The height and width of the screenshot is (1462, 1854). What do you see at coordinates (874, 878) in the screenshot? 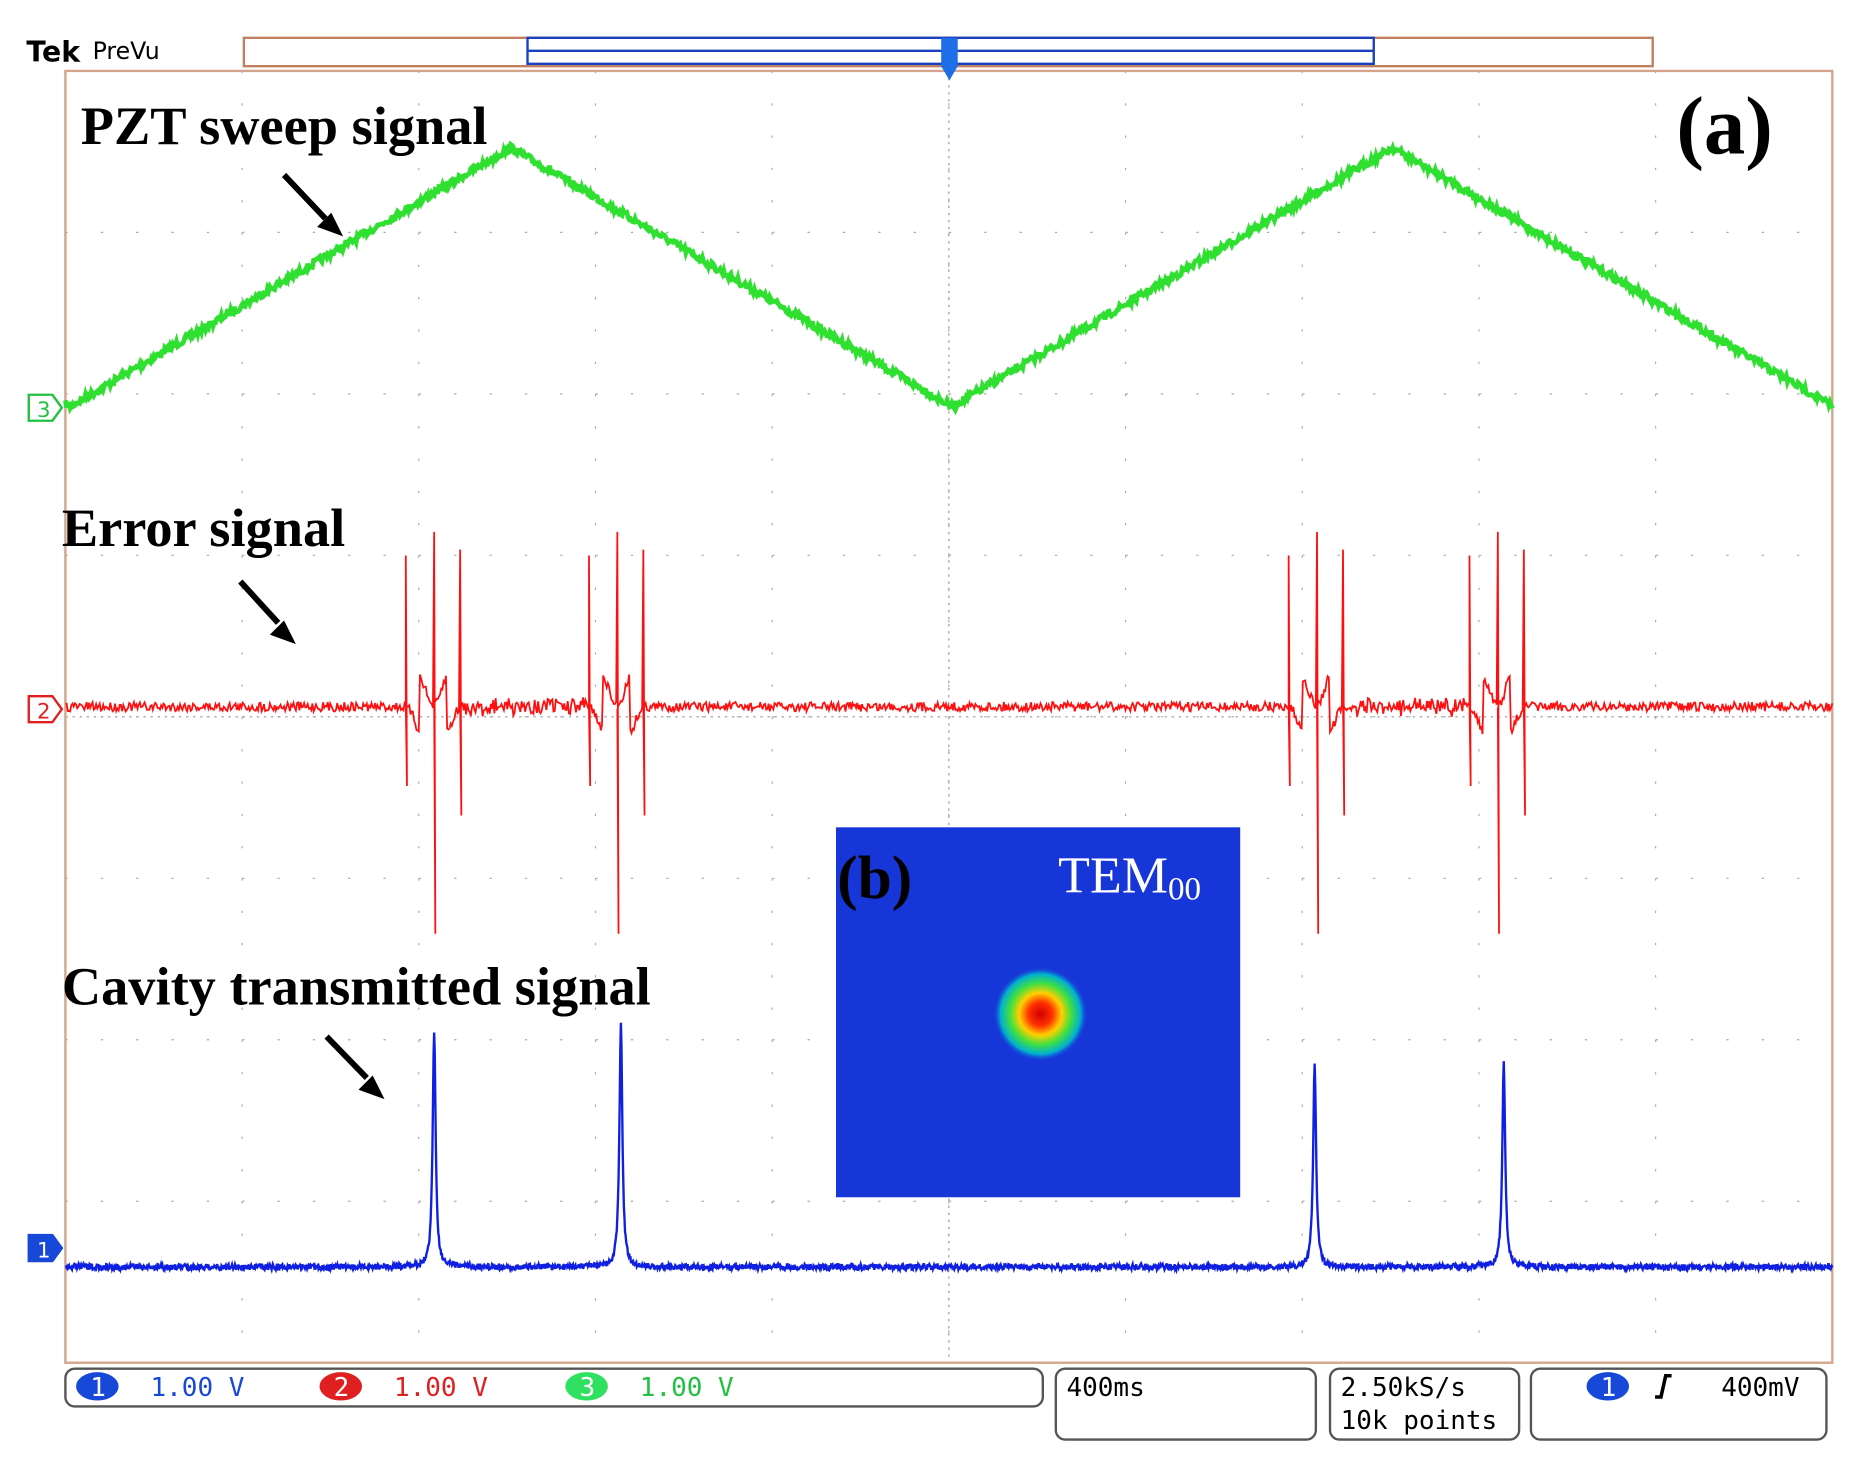
I see `inset-panel-label: (b)` at bounding box center [874, 878].